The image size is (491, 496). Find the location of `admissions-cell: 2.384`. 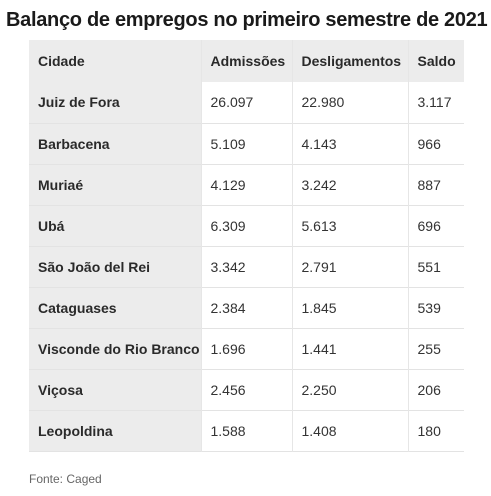

admissions-cell: 2.384 is located at coordinates (246, 307).